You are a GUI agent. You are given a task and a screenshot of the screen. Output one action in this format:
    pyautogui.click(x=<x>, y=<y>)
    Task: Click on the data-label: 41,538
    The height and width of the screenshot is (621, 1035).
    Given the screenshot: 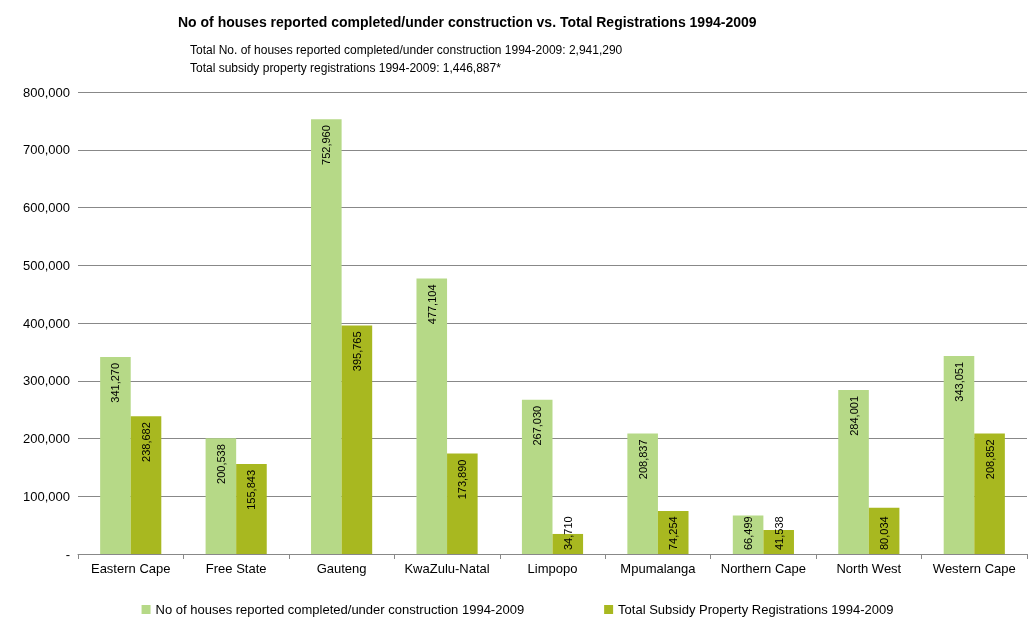 What is the action you would take?
    pyautogui.click(x=778, y=533)
    